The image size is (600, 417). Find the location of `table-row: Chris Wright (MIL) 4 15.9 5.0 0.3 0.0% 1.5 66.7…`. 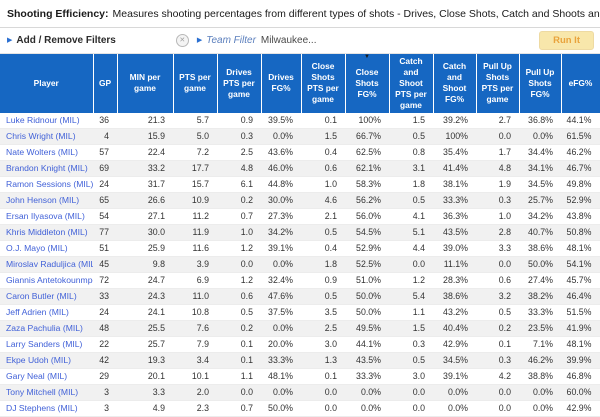

table-row: Chris Wright (MIL) 4 15.9 5.0 0.3 0.0% 1.5 66.7… is located at coordinates (300, 136).